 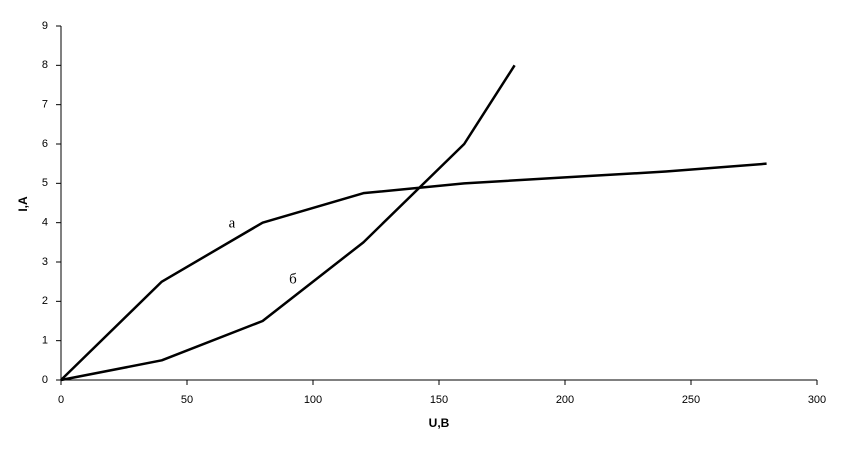 I want to click on y-tick-label: 0, so click(x=45, y=380).